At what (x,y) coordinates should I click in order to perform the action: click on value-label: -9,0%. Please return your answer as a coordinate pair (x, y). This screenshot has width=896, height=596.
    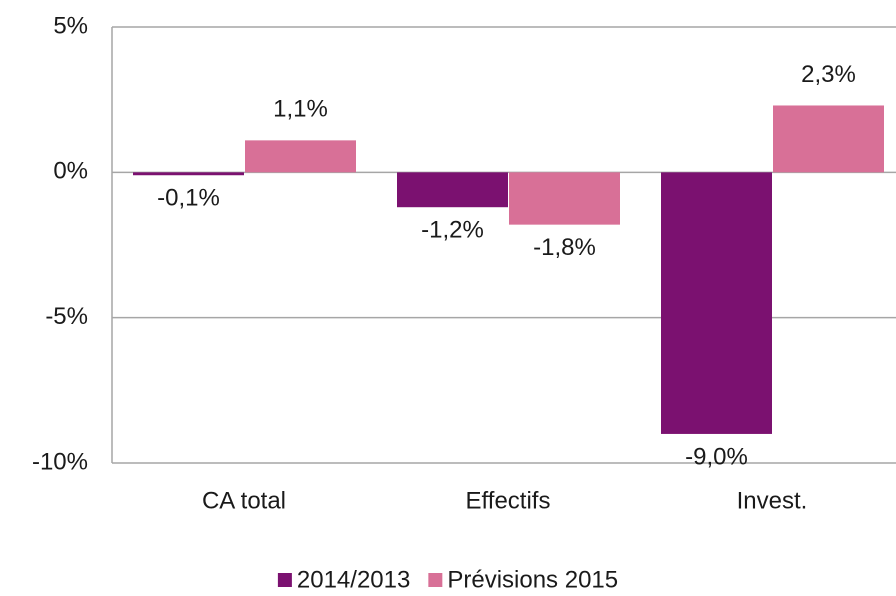
    Looking at the image, I should click on (716, 456).